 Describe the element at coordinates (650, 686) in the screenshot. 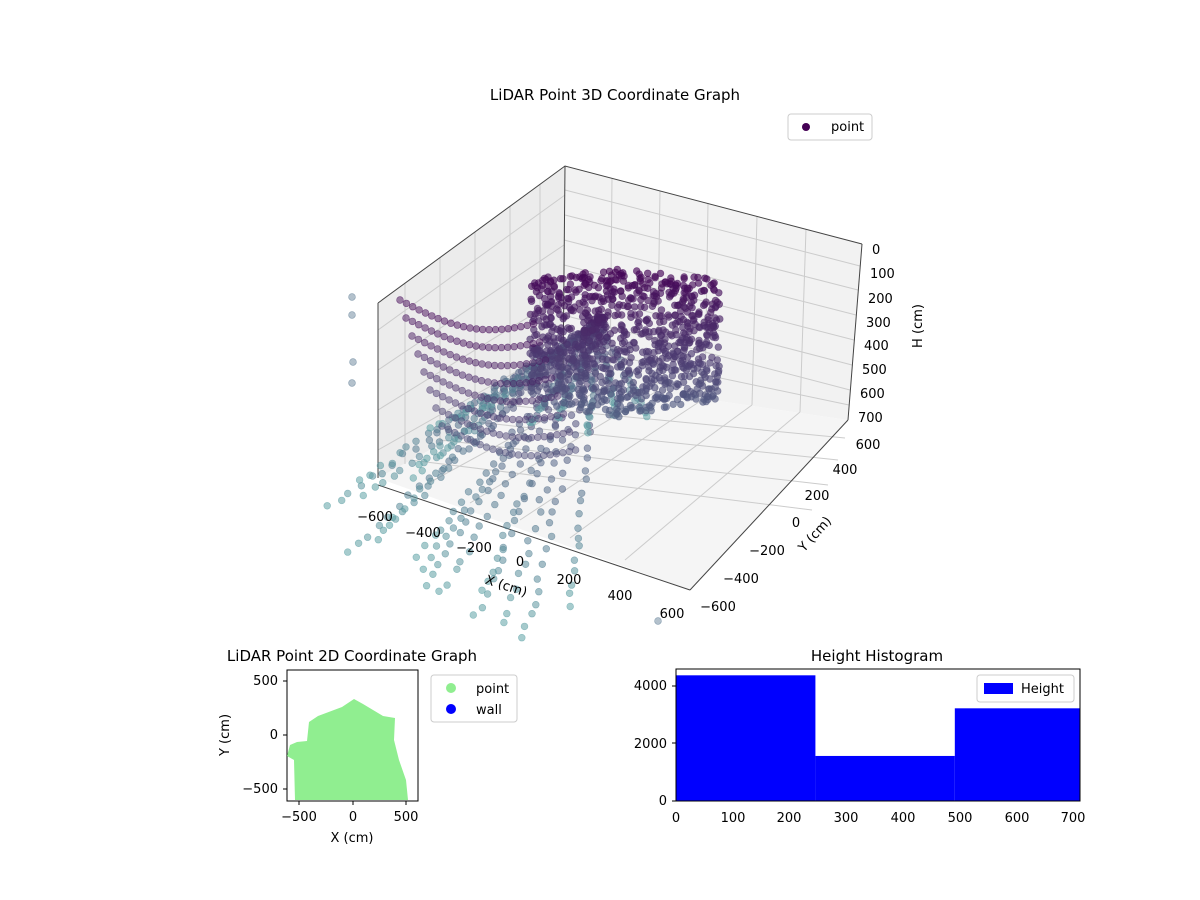

I see `y-tick: 4000` at that location.